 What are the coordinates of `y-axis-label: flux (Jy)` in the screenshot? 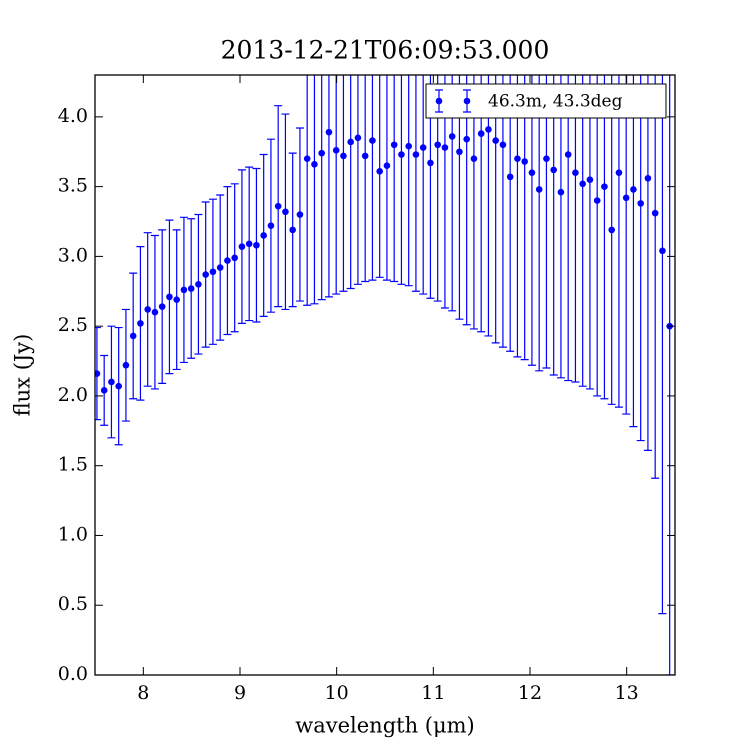 It's located at (23, 375).